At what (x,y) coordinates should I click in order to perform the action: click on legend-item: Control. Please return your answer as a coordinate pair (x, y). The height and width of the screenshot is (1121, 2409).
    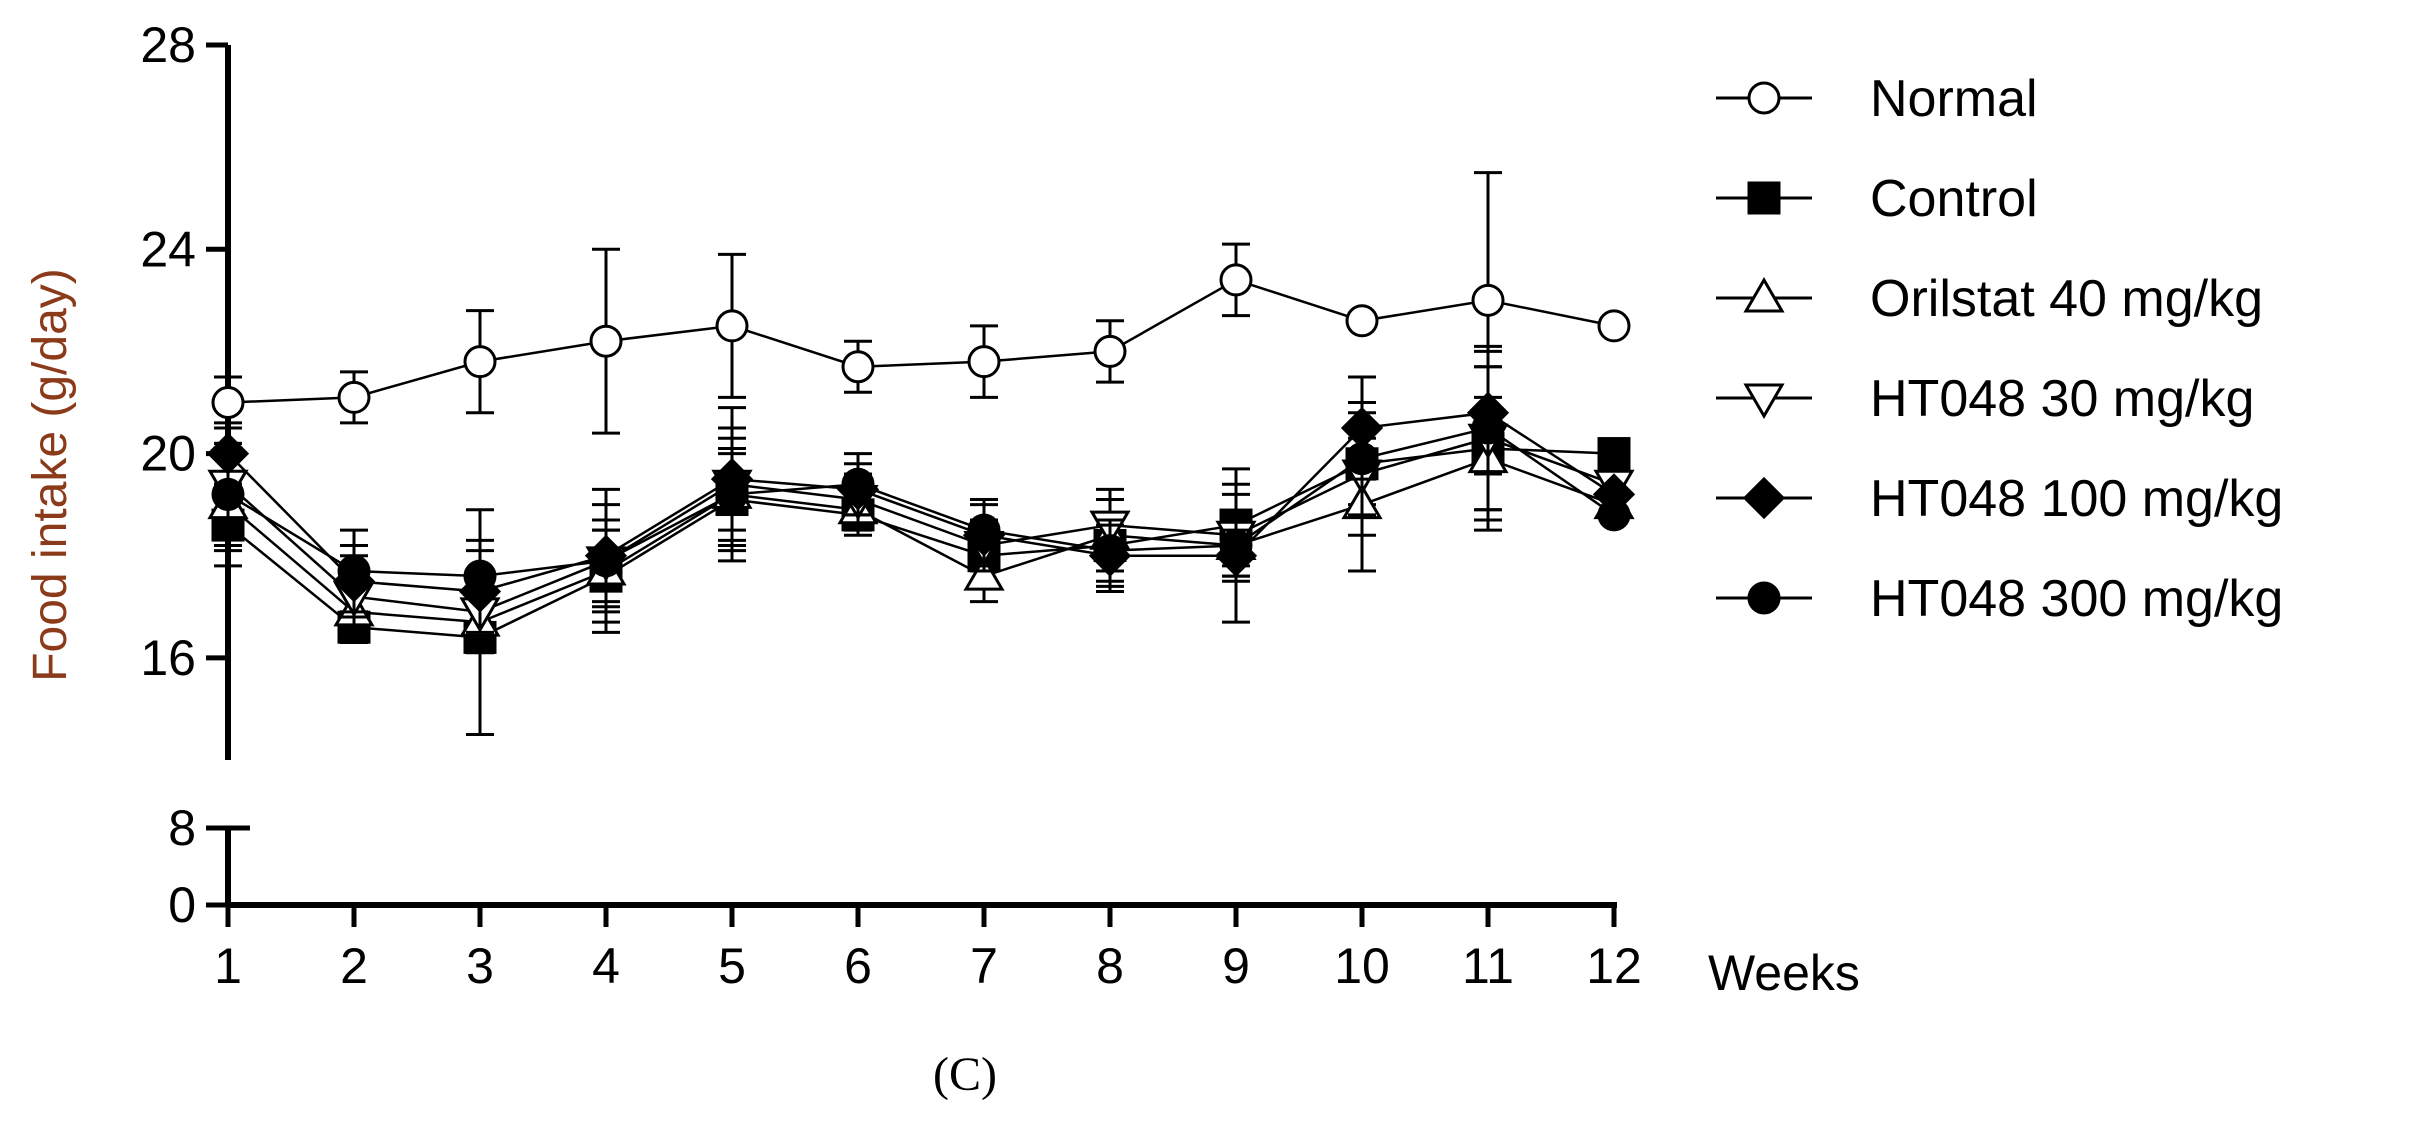
    Looking at the image, I should click on (1877, 199).